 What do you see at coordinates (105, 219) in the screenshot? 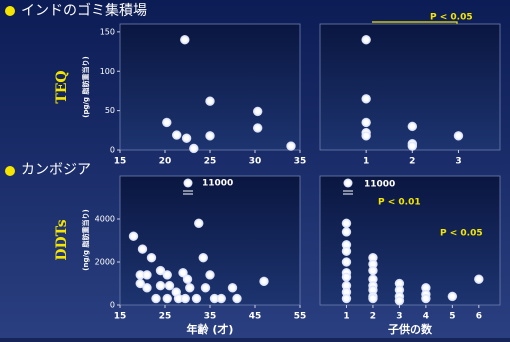
I see `y-tick-label: 4000` at bounding box center [105, 219].